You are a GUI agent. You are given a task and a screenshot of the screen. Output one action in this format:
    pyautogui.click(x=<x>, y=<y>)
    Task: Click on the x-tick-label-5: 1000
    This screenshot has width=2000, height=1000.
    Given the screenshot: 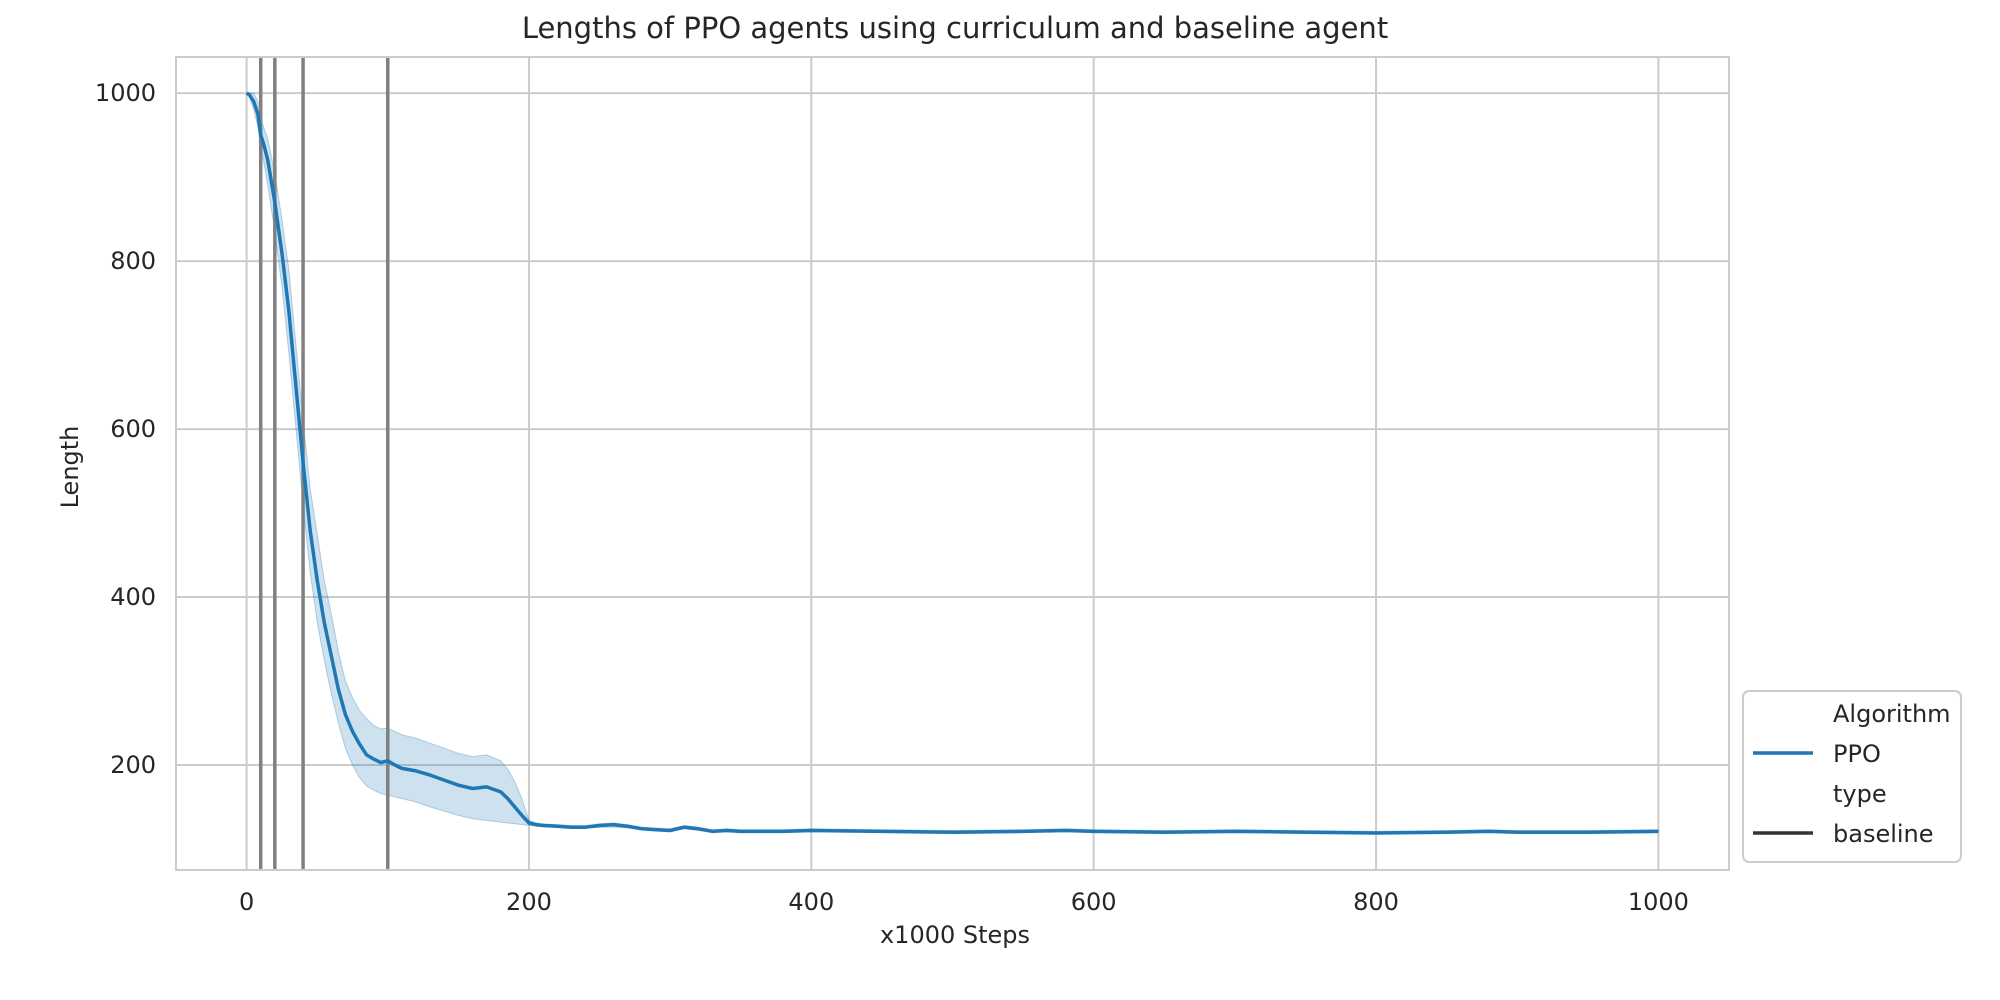 What is the action you would take?
    pyautogui.click(x=1658, y=902)
    